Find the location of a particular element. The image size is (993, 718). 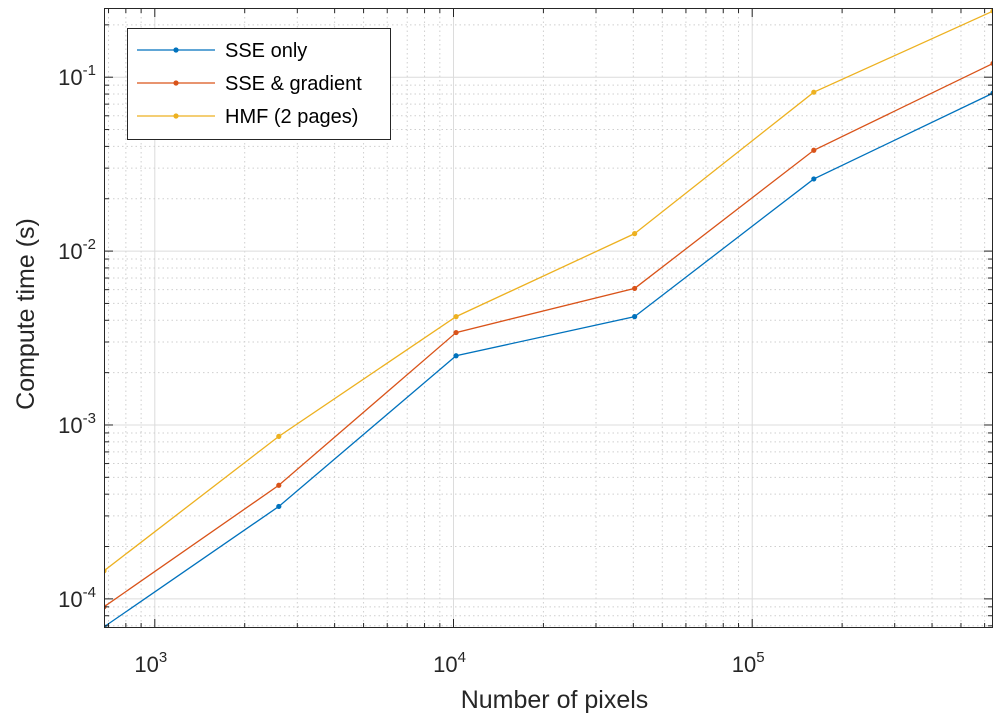

legend-item: SSE & gradient is located at coordinates (249, 84).